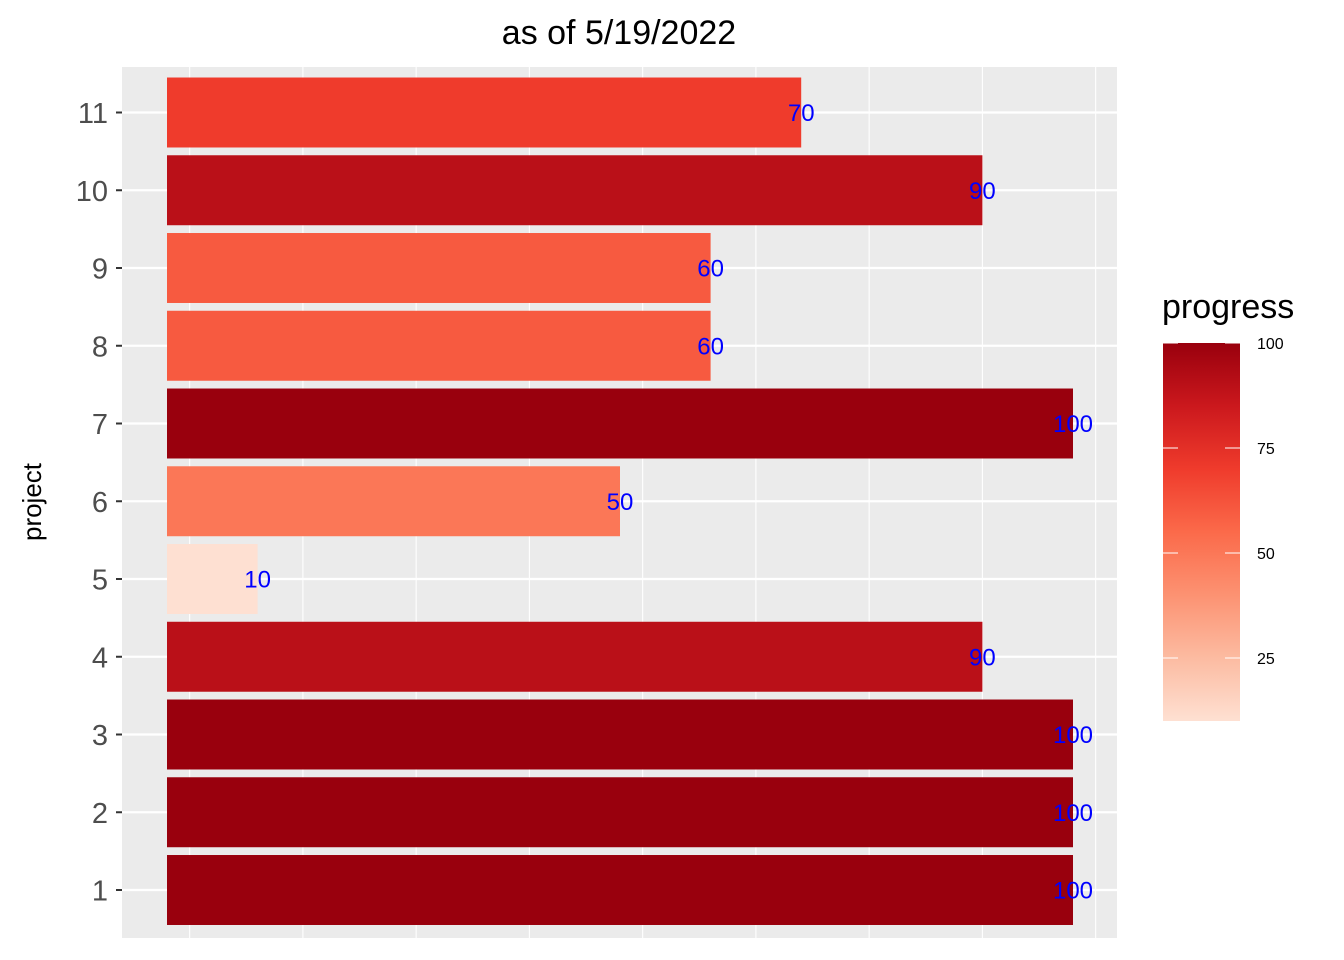 The height and width of the screenshot is (960, 1344). I want to click on y-tick-label: 5, so click(100, 581).